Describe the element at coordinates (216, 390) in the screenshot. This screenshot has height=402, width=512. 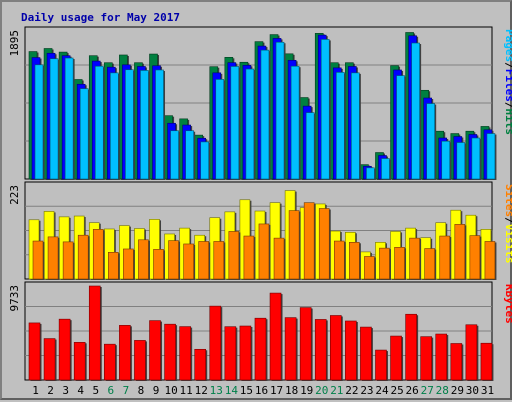
I see `day-label-13: 13` at that location.